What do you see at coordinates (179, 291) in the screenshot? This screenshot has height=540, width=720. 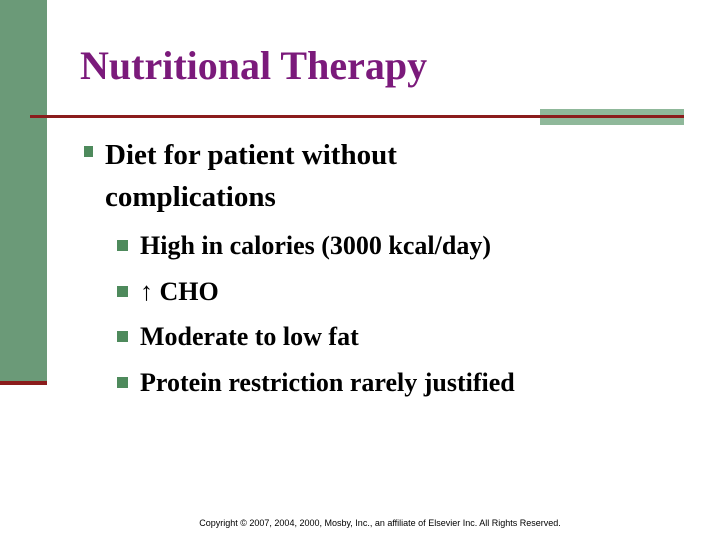 I see `sub-bullet-text: ↑ CHO` at bounding box center [179, 291].